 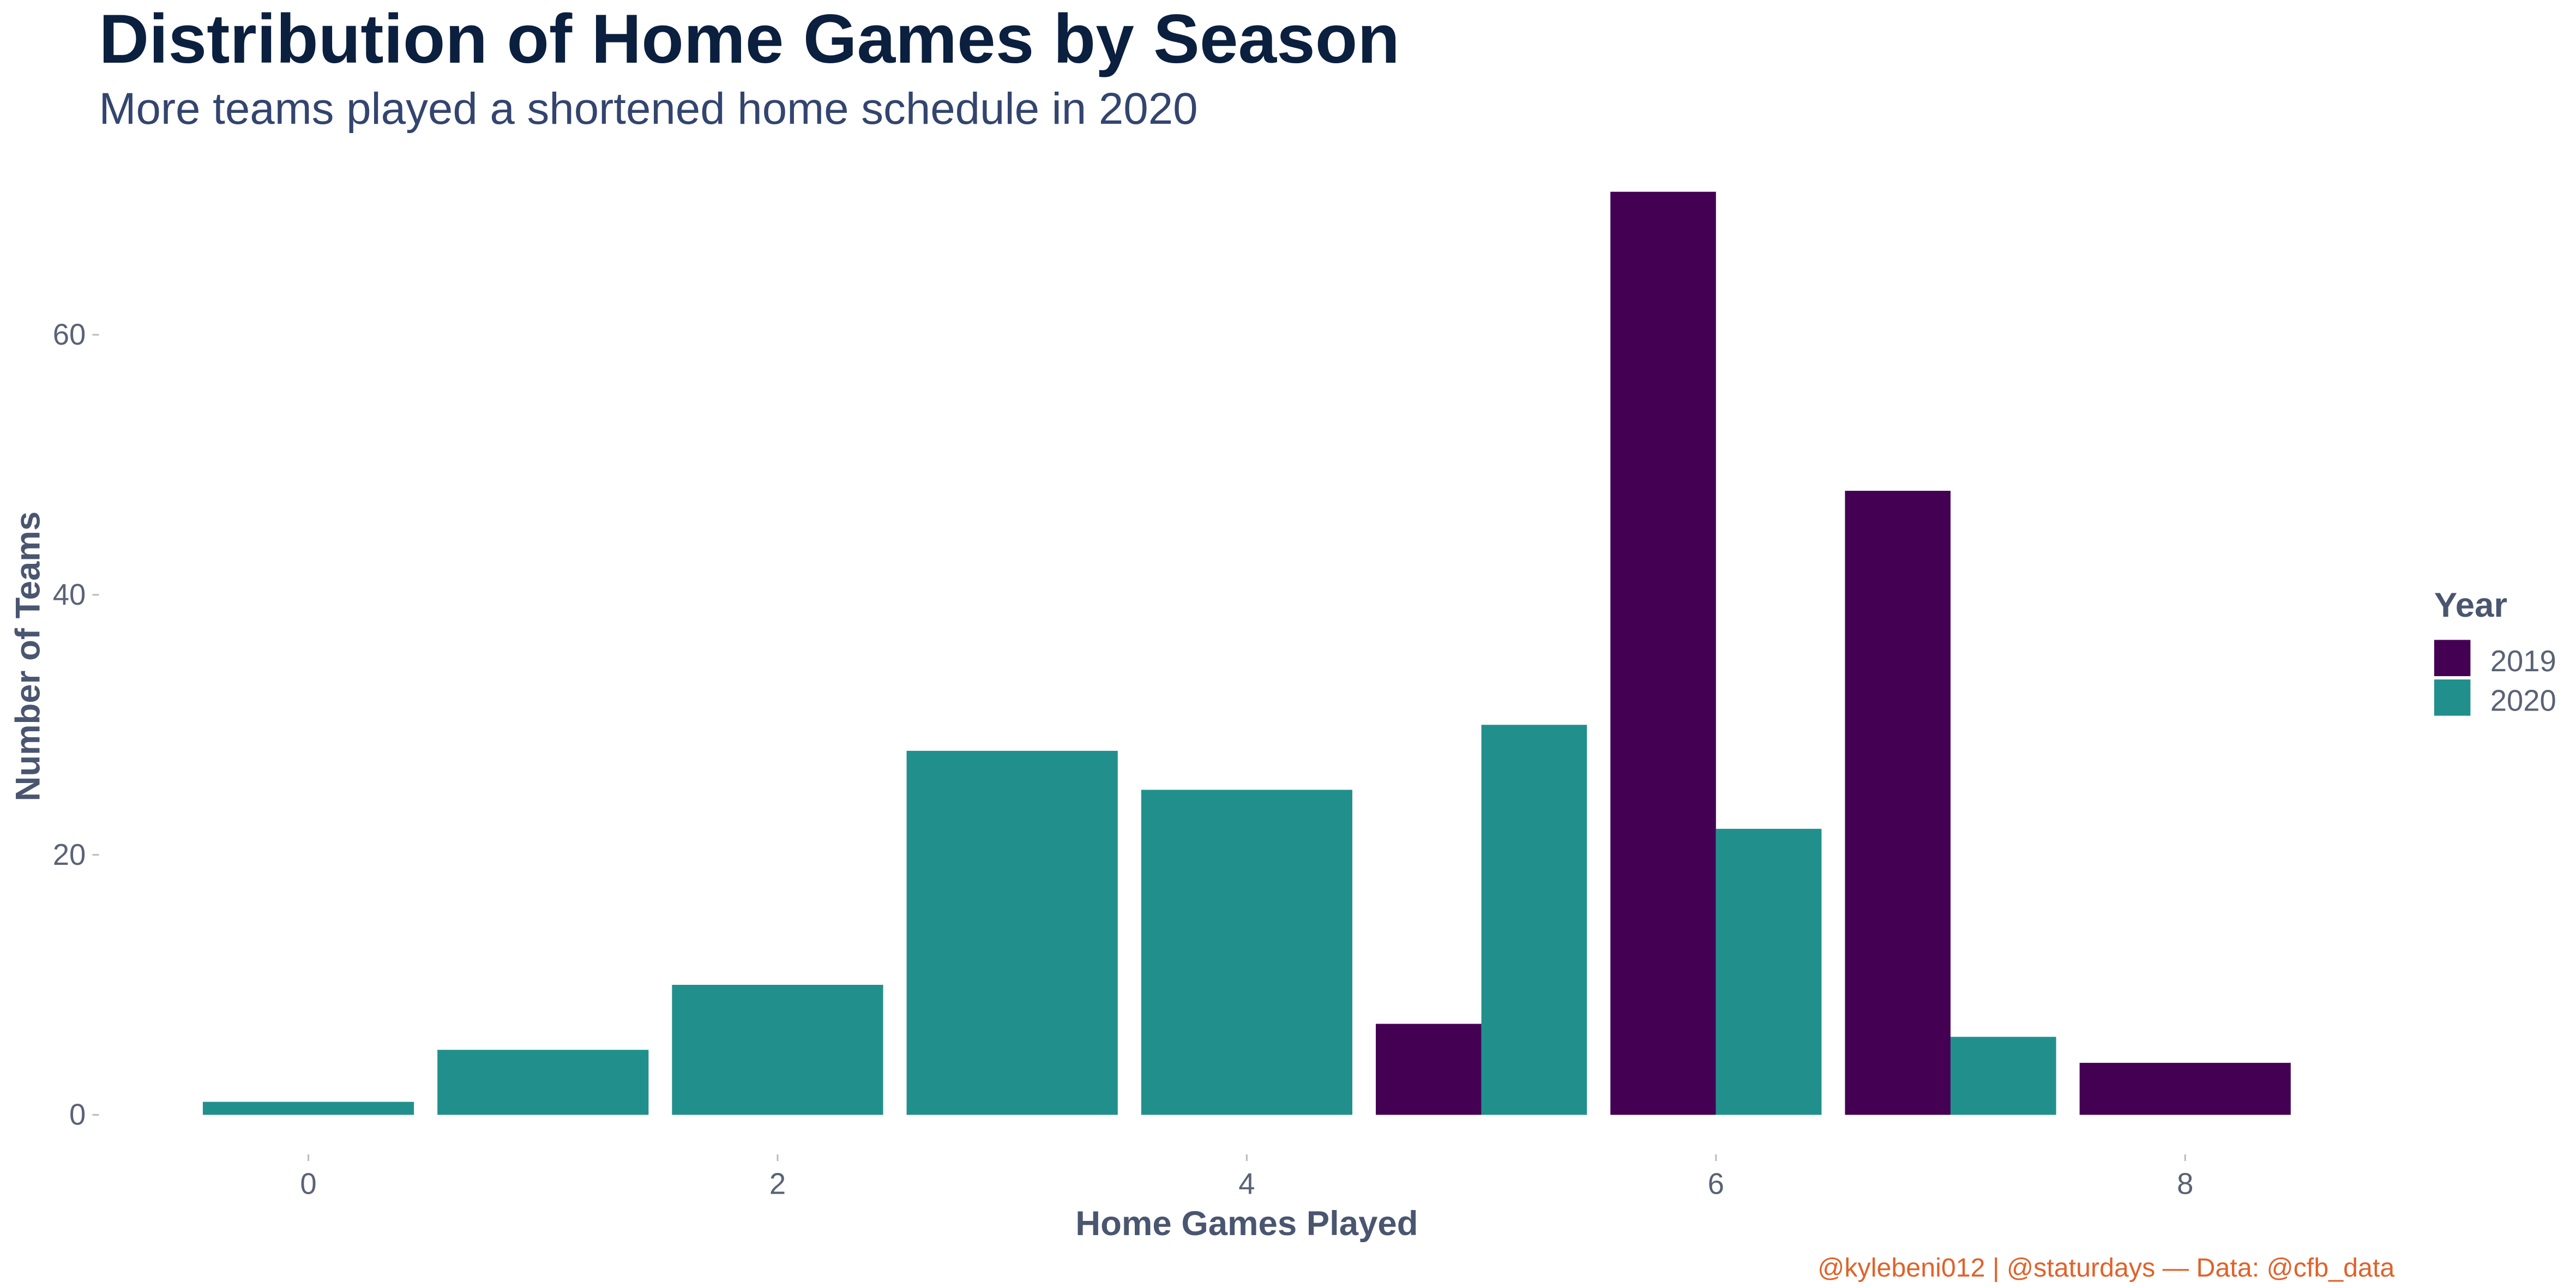 What do you see at coordinates (2470, 605) in the screenshot?
I see `legend-title: Year` at bounding box center [2470, 605].